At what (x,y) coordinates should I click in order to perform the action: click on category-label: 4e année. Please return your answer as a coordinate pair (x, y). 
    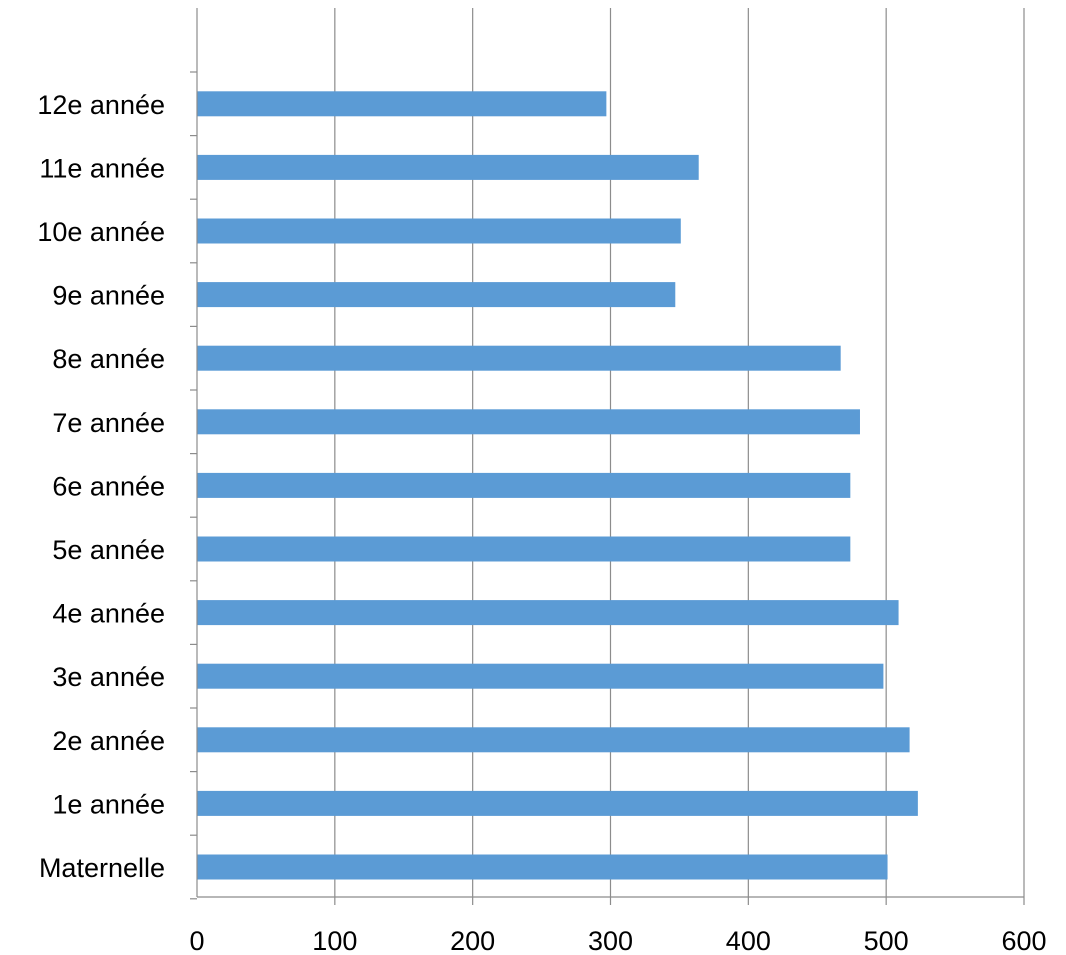
    Looking at the image, I should click on (108, 614).